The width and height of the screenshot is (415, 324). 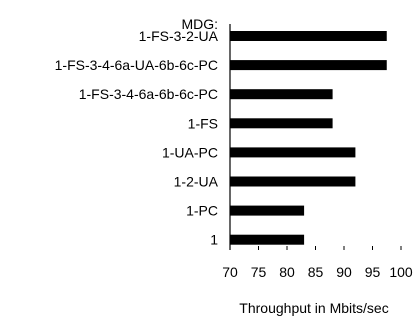 What do you see at coordinates (317, 263) in the screenshot?
I see `ticks-group: 70 75 80 85 90 95 100` at bounding box center [317, 263].